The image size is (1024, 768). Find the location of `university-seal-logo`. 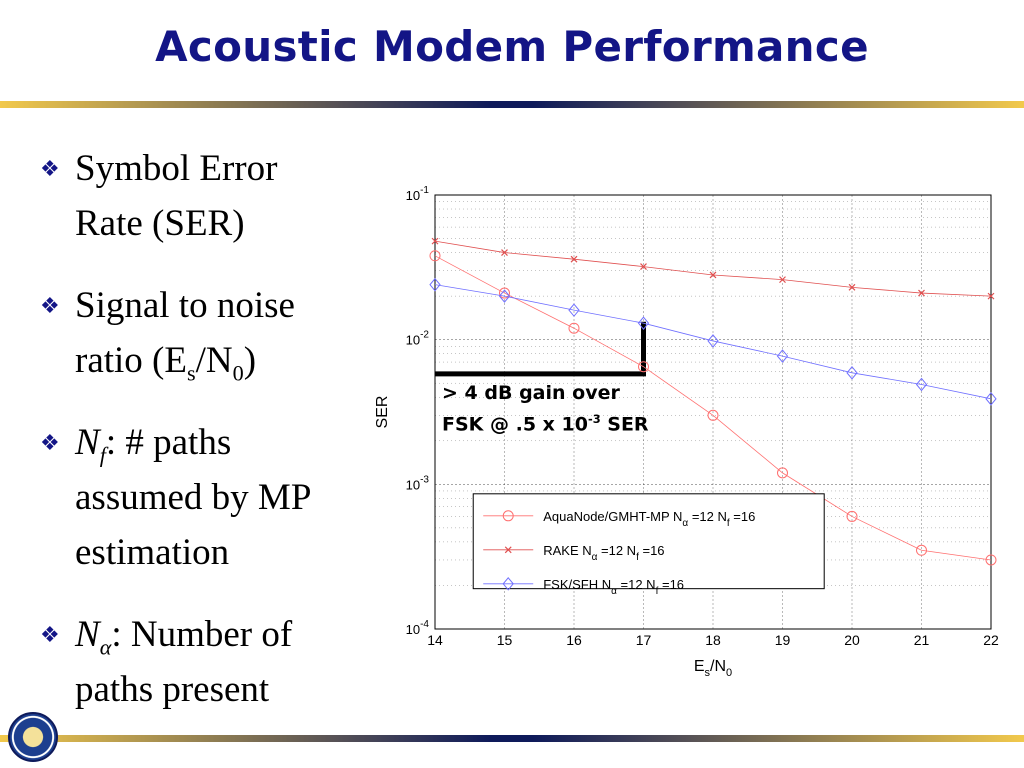

university-seal-logo is located at coordinates (33, 737).